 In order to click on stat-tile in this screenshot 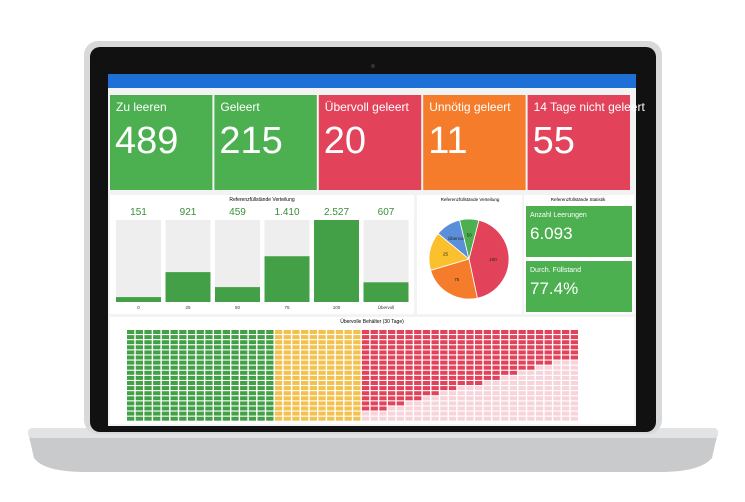, I will do `click(579, 286)`.